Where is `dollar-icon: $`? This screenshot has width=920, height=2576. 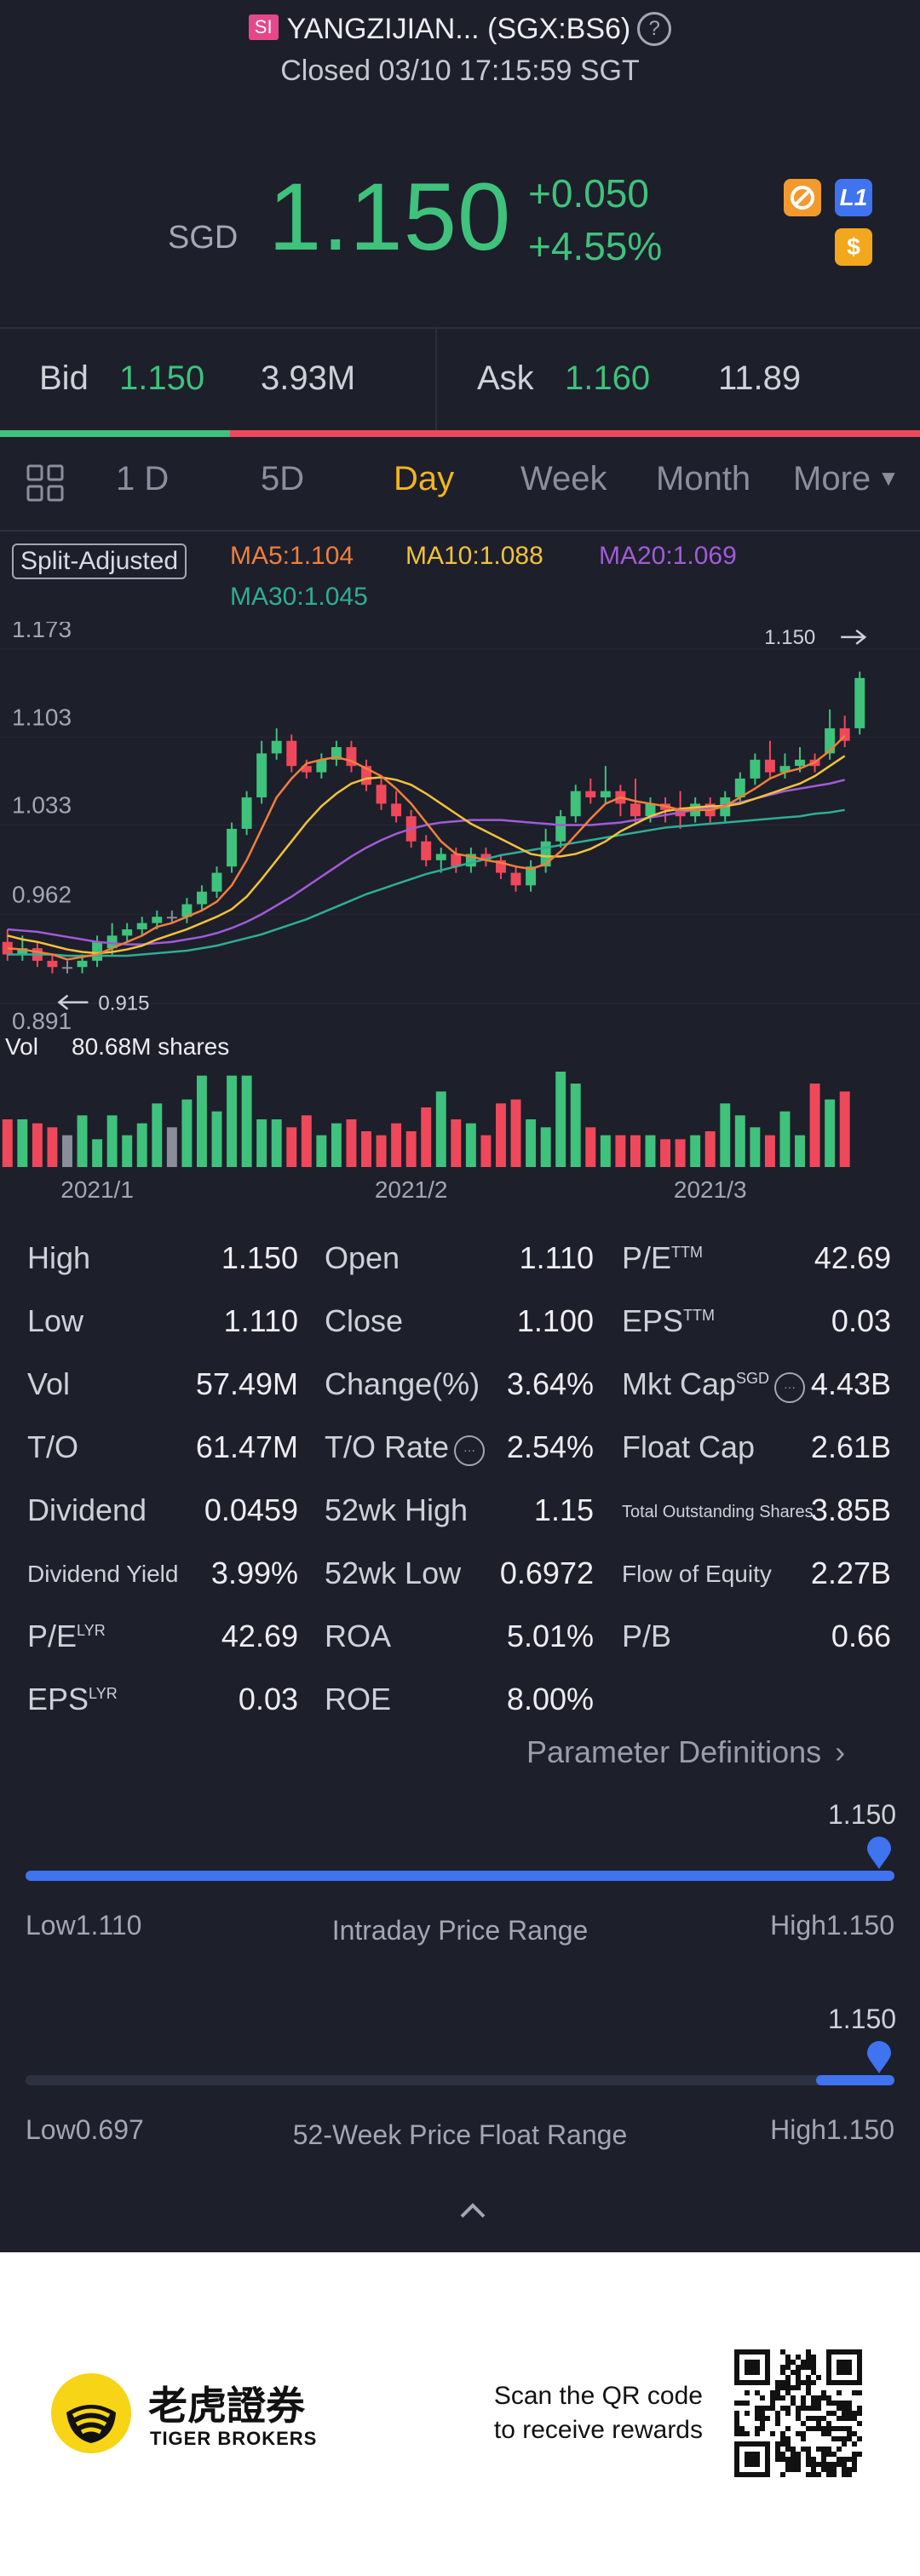
dollar-icon: $ is located at coordinates (854, 247).